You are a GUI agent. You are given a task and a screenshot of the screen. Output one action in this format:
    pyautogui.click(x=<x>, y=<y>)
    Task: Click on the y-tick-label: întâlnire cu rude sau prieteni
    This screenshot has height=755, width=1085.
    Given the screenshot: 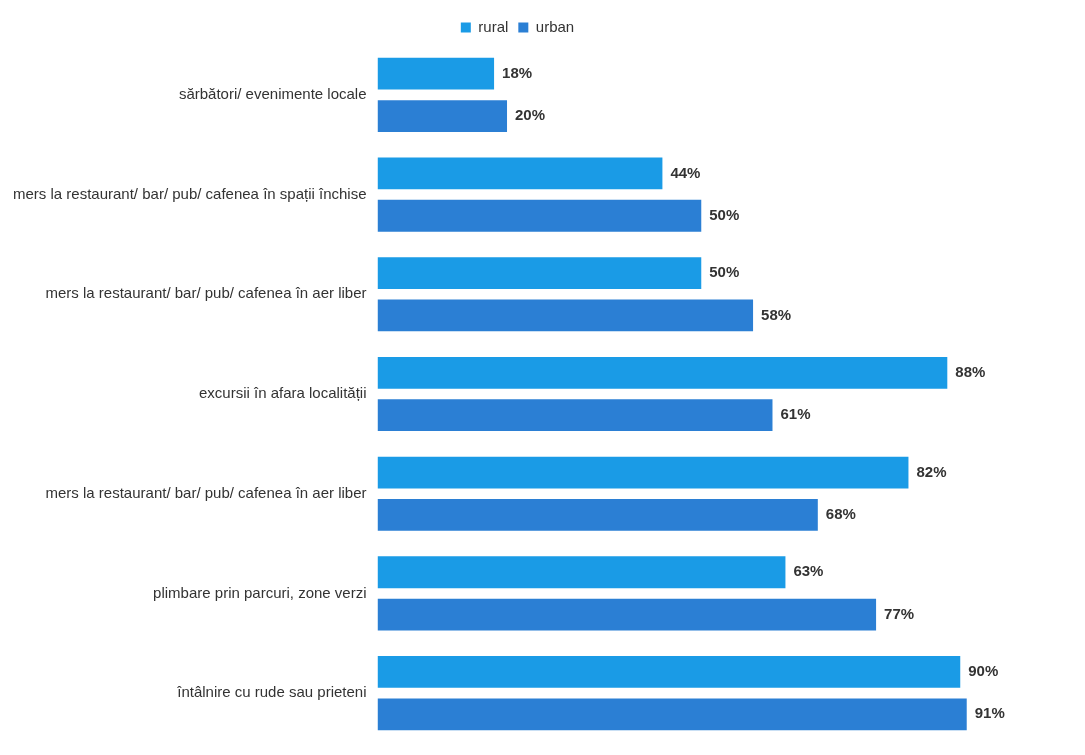 What is the action you would take?
    pyautogui.click(x=271, y=692)
    